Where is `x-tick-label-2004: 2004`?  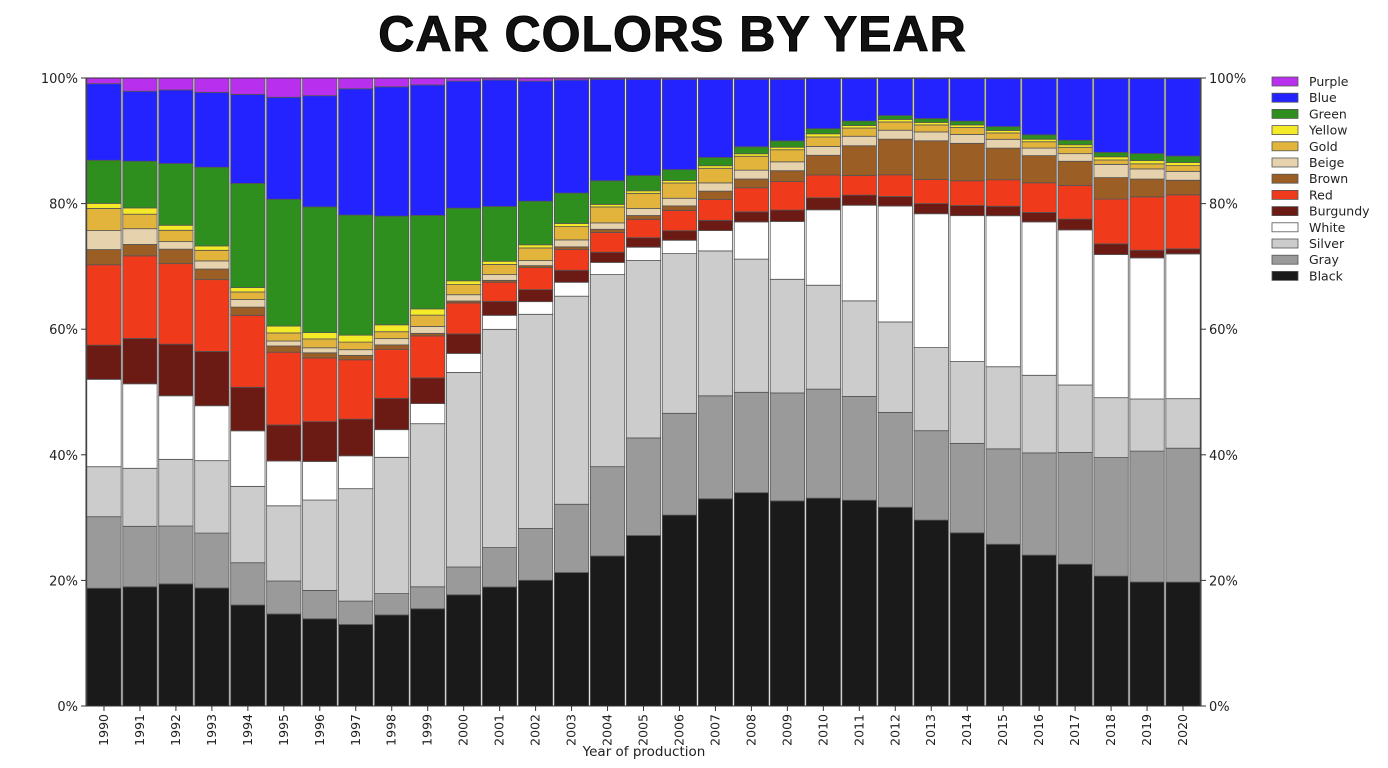 x-tick-label-2004: 2004 is located at coordinates (607, 730).